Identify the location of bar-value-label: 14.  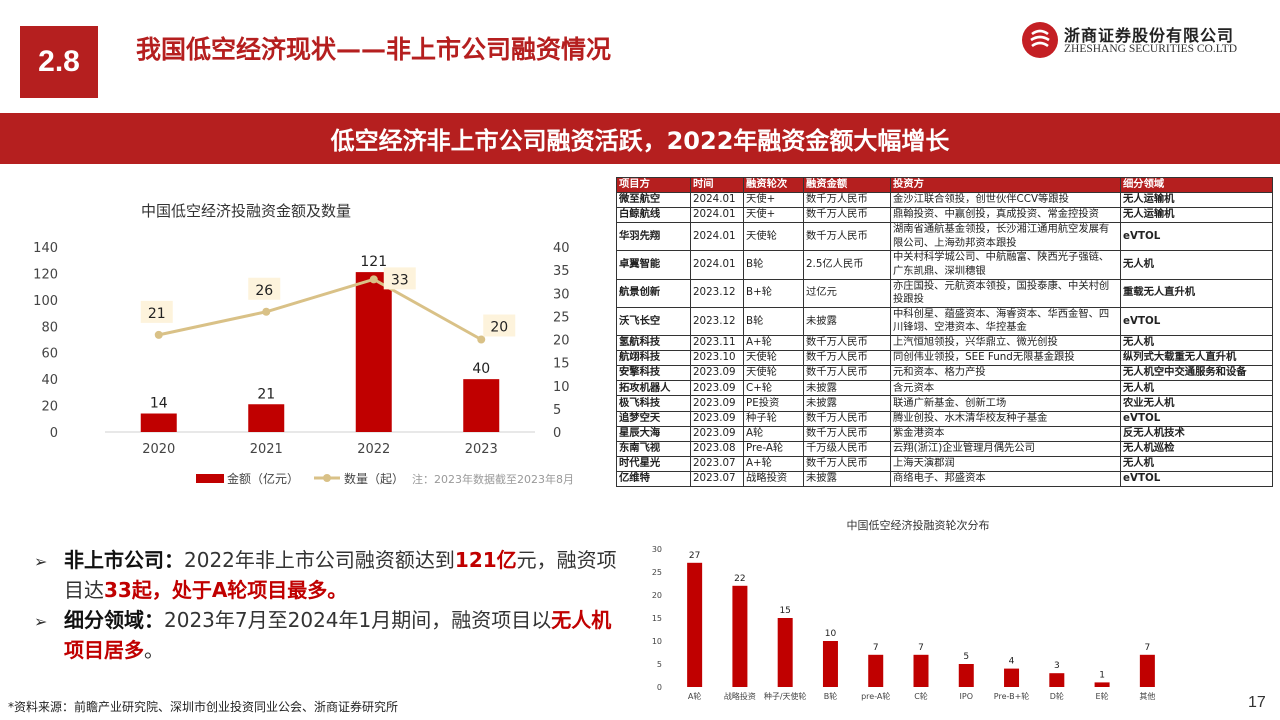
(159, 404).